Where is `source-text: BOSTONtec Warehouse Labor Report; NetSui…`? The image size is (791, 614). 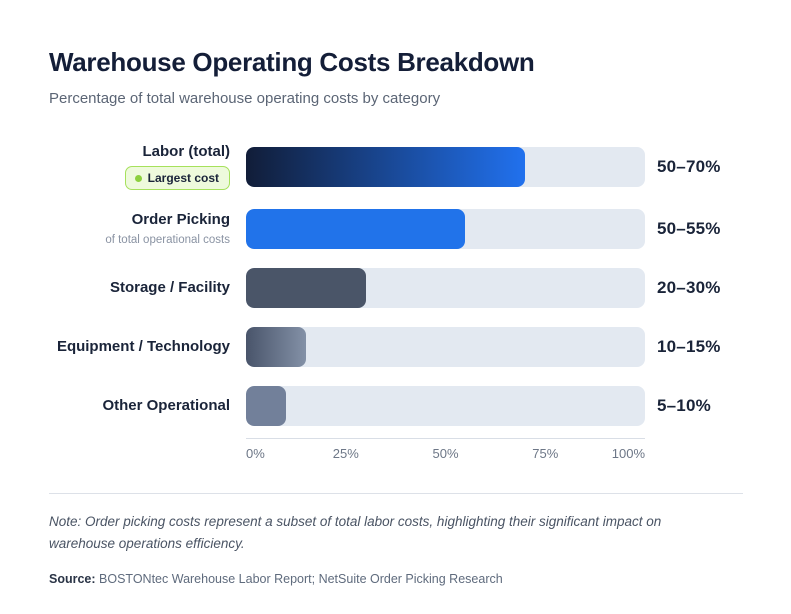
source-text: BOSTONtec Warehouse Labor Report; NetSui… is located at coordinates (301, 579).